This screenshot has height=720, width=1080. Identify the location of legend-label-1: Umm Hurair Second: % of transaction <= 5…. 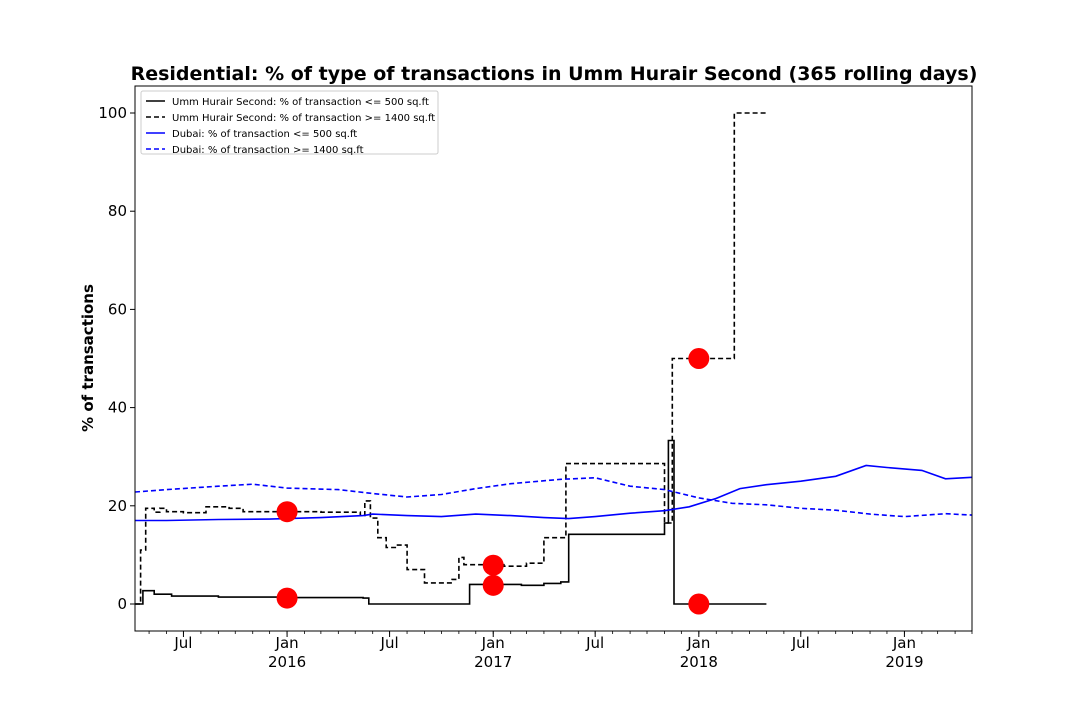
(300, 102).